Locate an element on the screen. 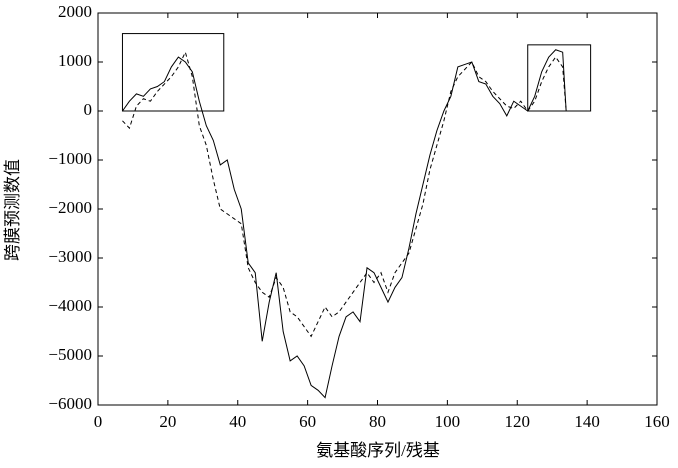  y-tick-label: −4000 is located at coordinates (70, 305).